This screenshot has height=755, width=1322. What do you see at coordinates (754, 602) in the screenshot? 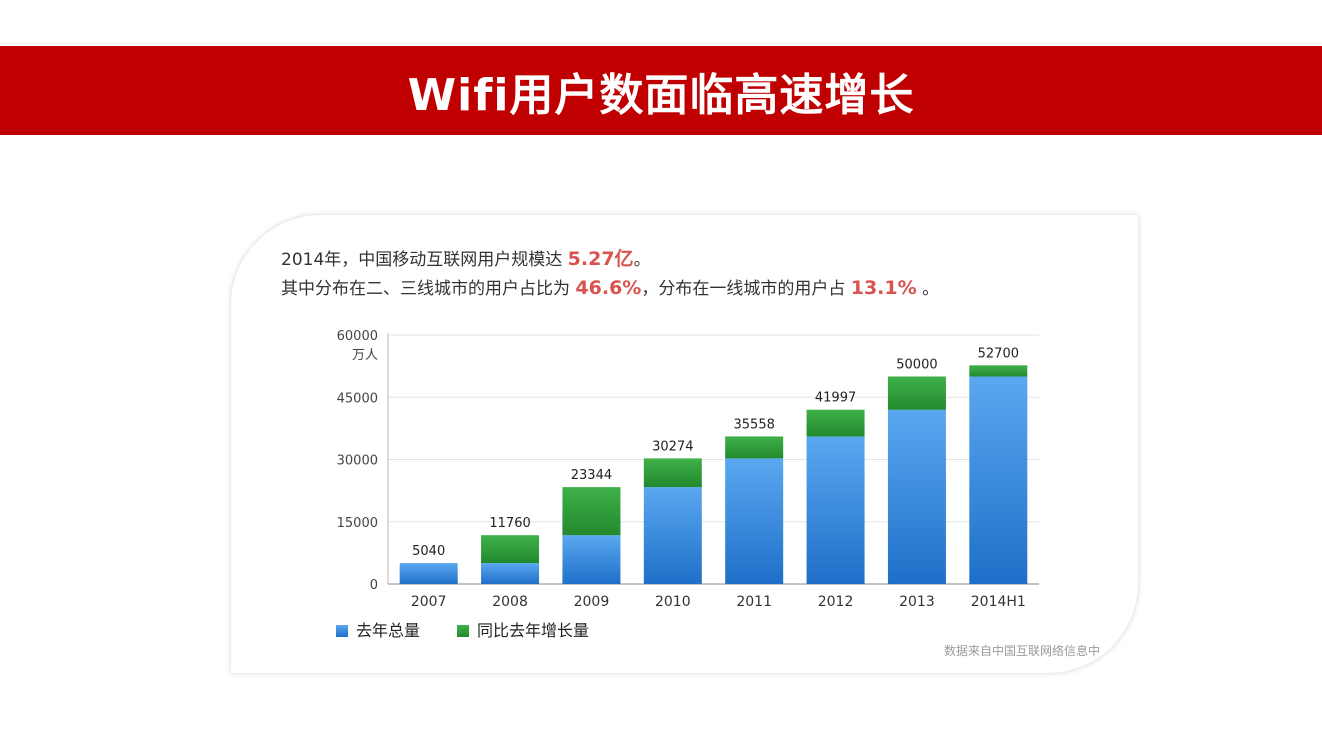
I see `x-tick-label: 2011` at bounding box center [754, 602].